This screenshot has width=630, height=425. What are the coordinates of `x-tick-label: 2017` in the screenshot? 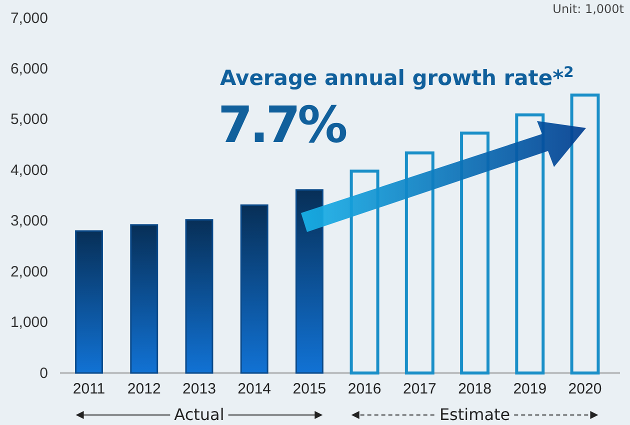 It's located at (419, 389).